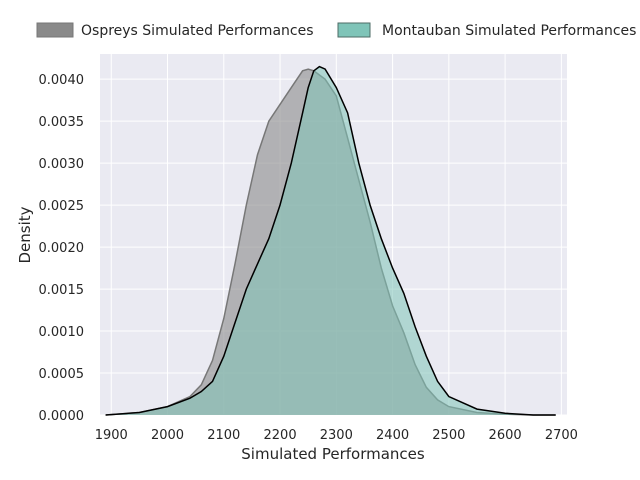 The width and height of the screenshot is (640, 480). I want to click on y-tick-label: 0.0040, so click(62, 80).